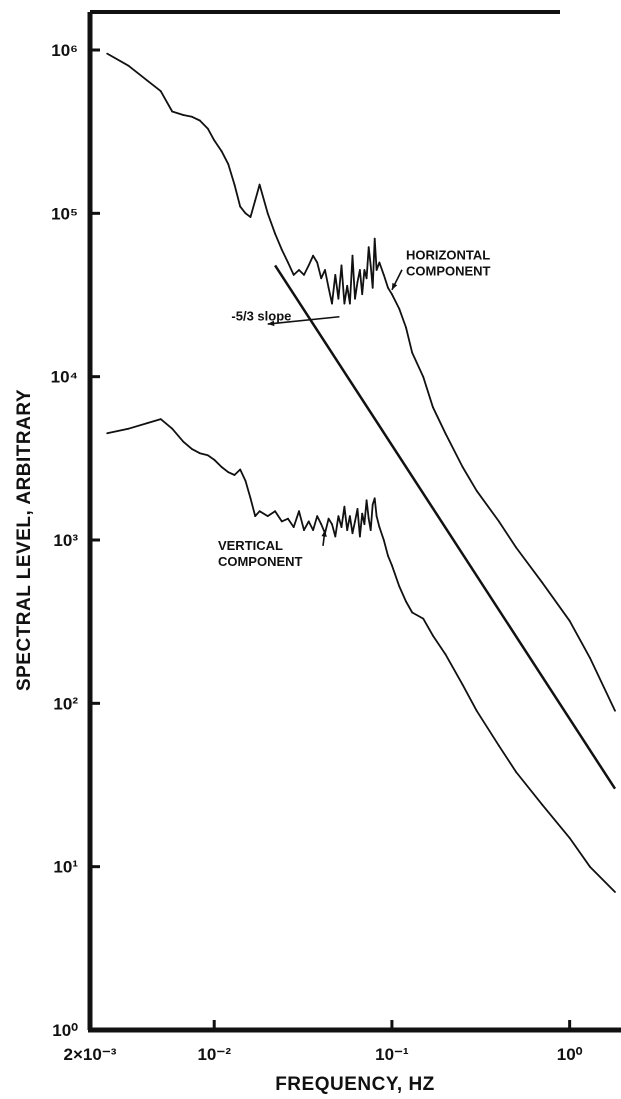 Image resolution: width=621 pixels, height=1099 pixels. What do you see at coordinates (65, 1030) in the screenshot?
I see `y-tick-label-0: 10⁰` at bounding box center [65, 1030].